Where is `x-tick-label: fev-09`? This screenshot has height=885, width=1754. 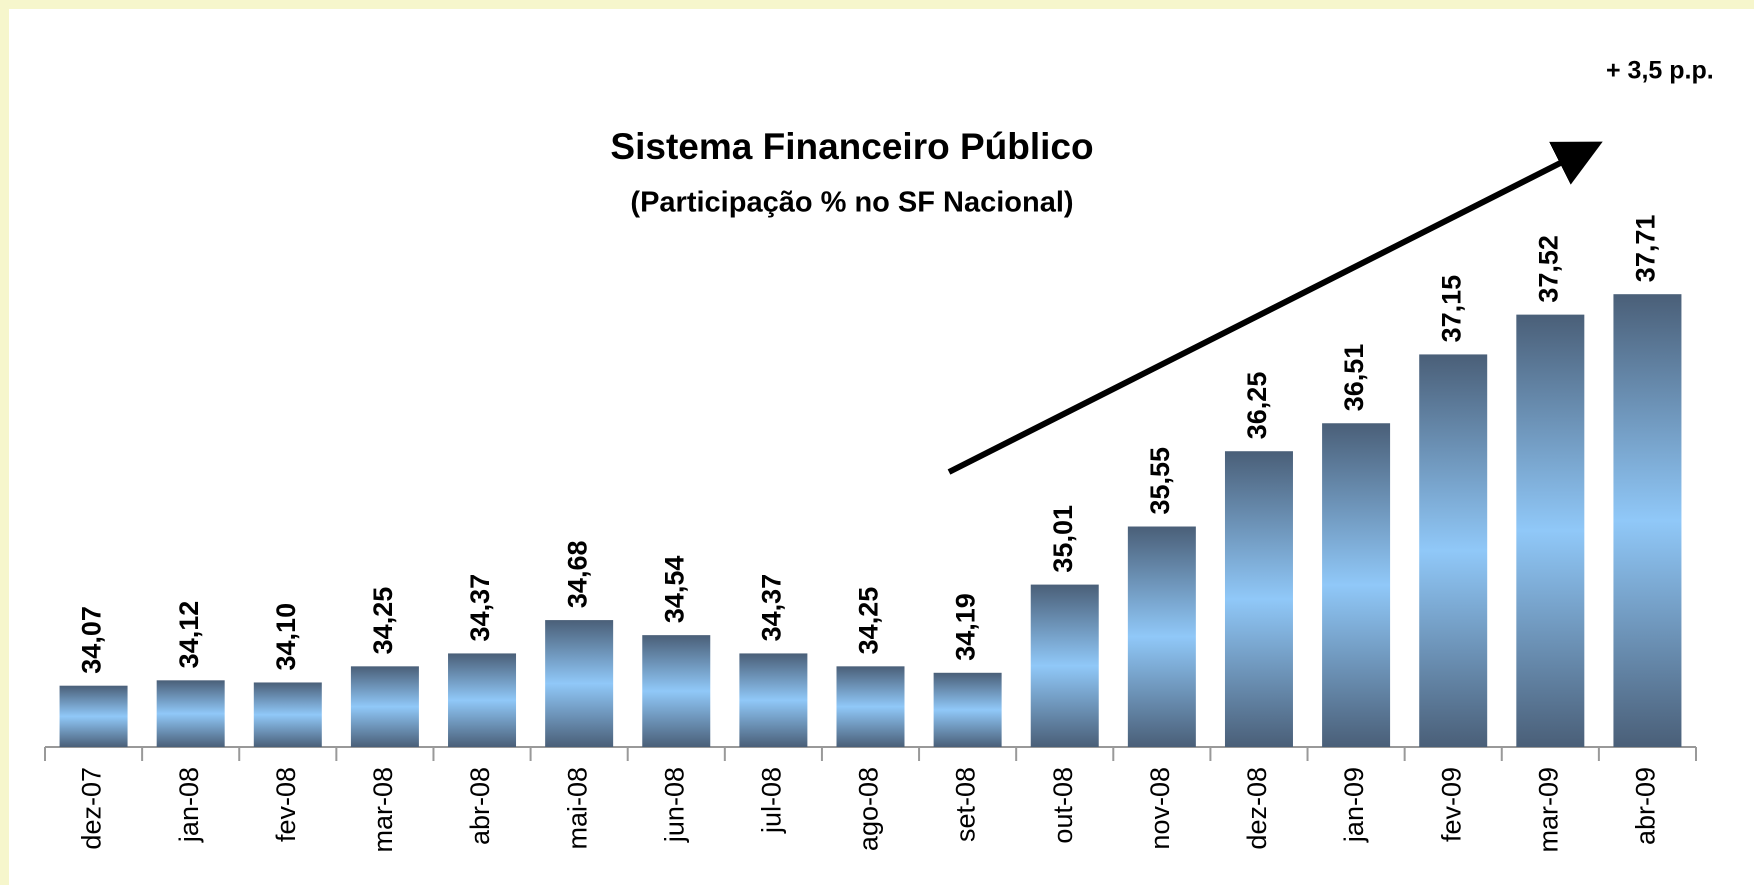
x-tick-label: fev-09 is located at coordinates (1451, 804).